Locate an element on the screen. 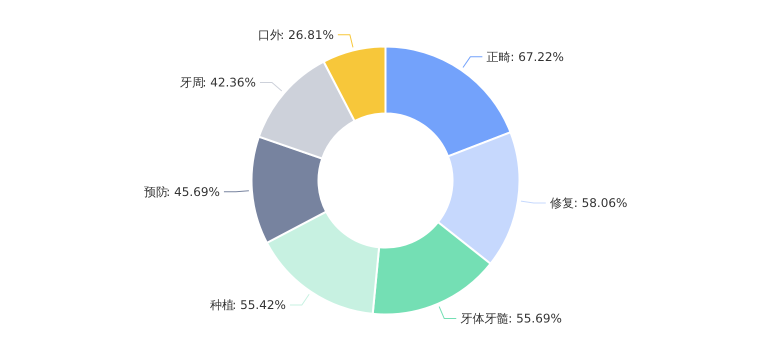 This screenshot has width=771, height=361. slice-label: 牙周 is located at coordinates (192, 82).